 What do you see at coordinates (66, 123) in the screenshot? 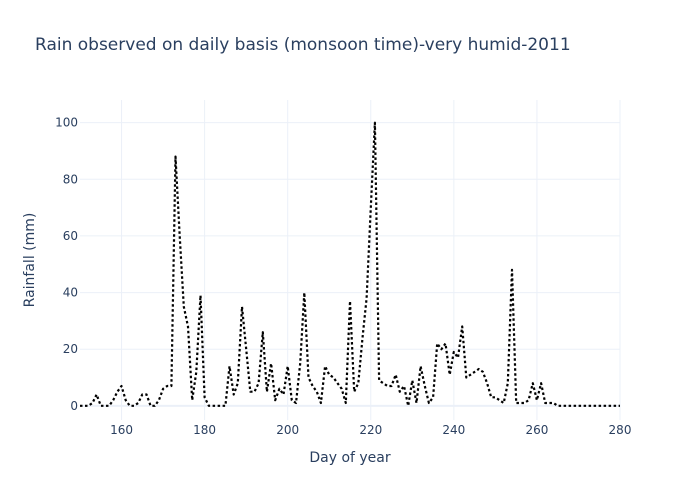
I see `y-tick-label: 100` at bounding box center [66, 123].